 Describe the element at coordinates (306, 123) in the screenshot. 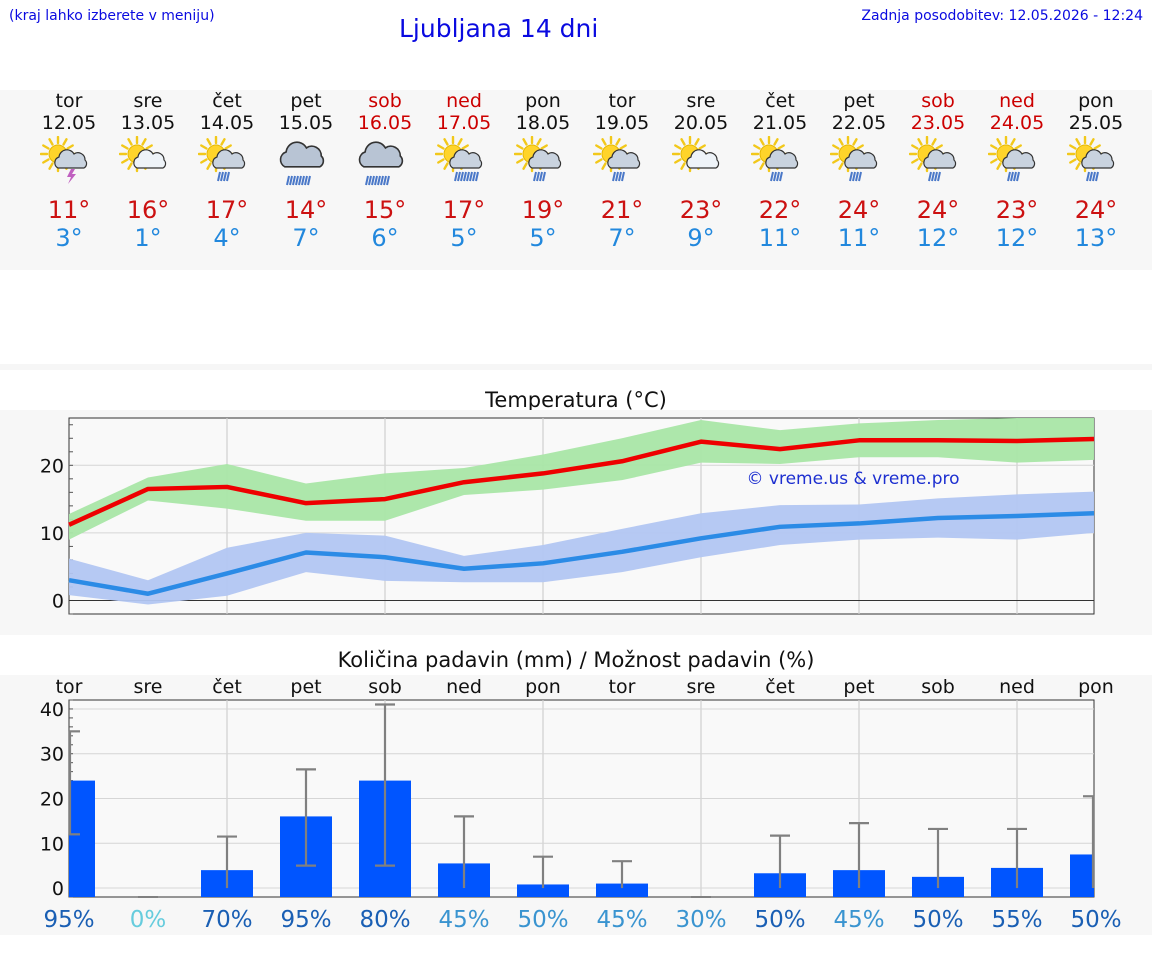

I see `day-date: 15.05` at that location.